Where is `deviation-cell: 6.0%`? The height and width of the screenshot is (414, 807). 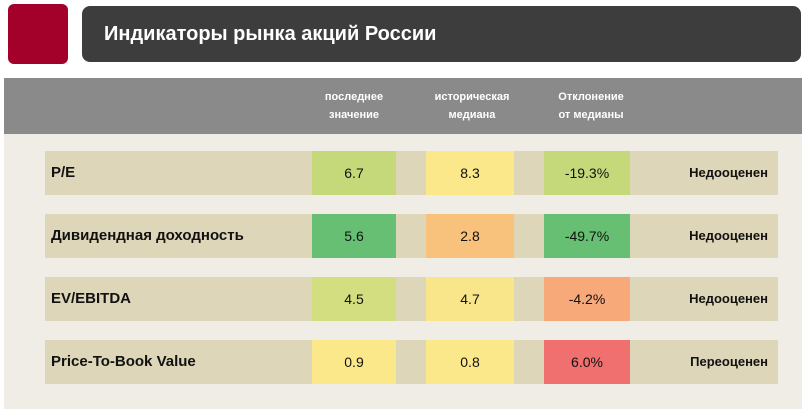 deviation-cell: 6.0% is located at coordinates (587, 362).